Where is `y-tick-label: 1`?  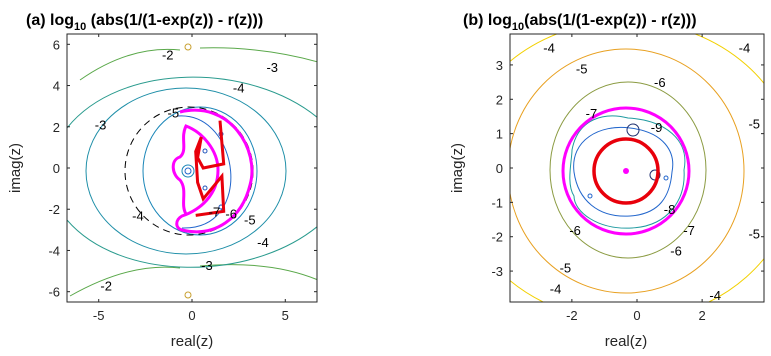
y-tick-label: 1 is located at coordinates (499, 134).